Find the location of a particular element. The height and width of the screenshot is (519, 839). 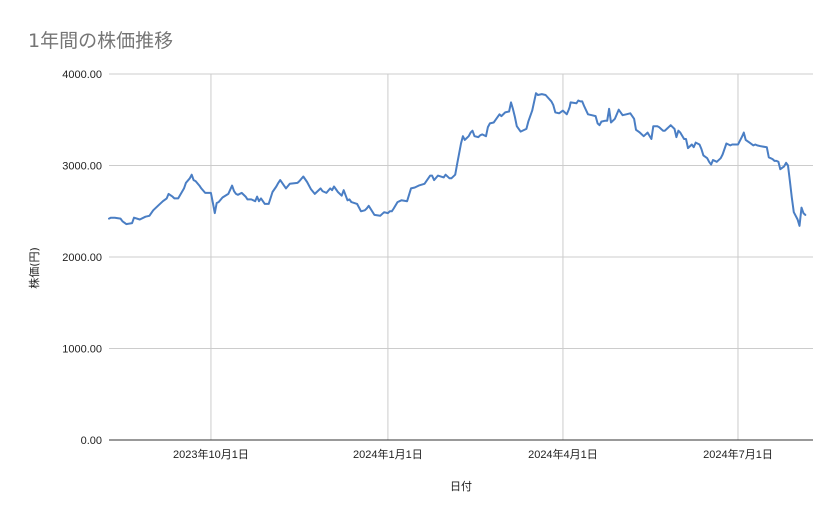

chart-title: 1年間の株価推移 is located at coordinates (101, 41).